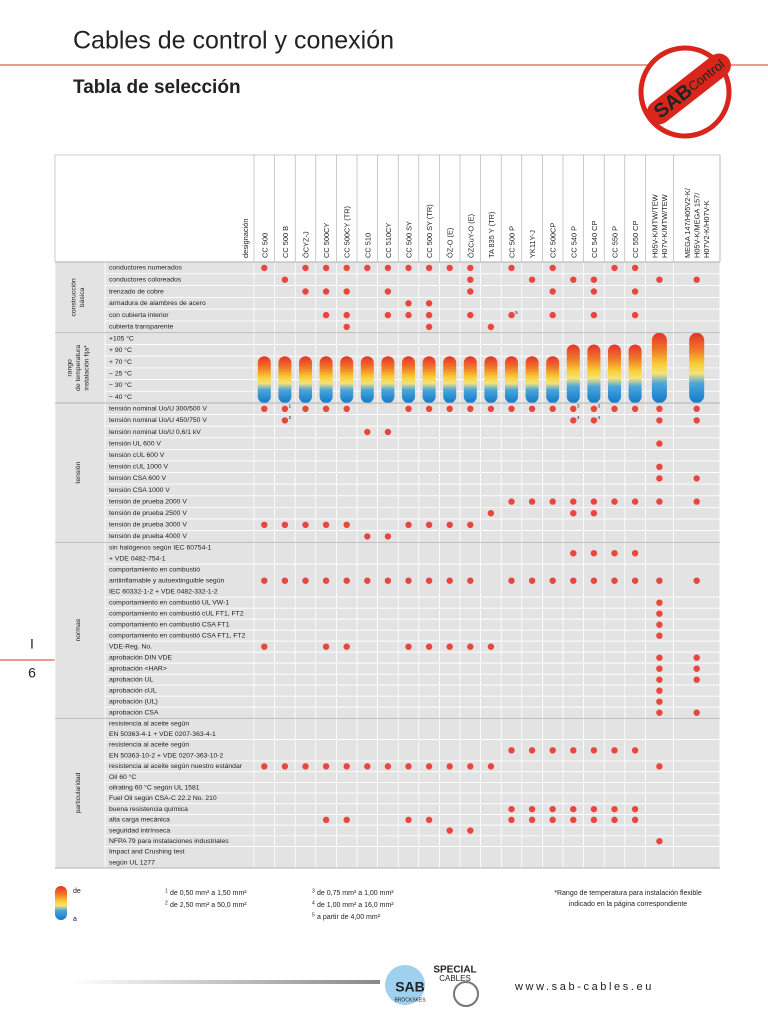 The image size is (768, 1024). I want to click on row-label: comportamiento en combustió UL VW-1, so click(169, 602).